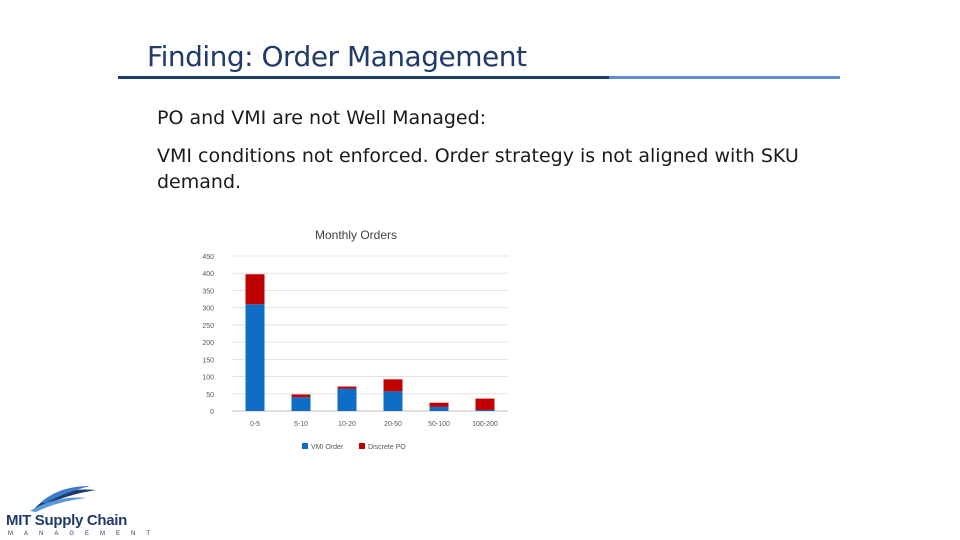  What do you see at coordinates (63, 499) in the screenshot?
I see `waves-logo-icon` at bounding box center [63, 499].